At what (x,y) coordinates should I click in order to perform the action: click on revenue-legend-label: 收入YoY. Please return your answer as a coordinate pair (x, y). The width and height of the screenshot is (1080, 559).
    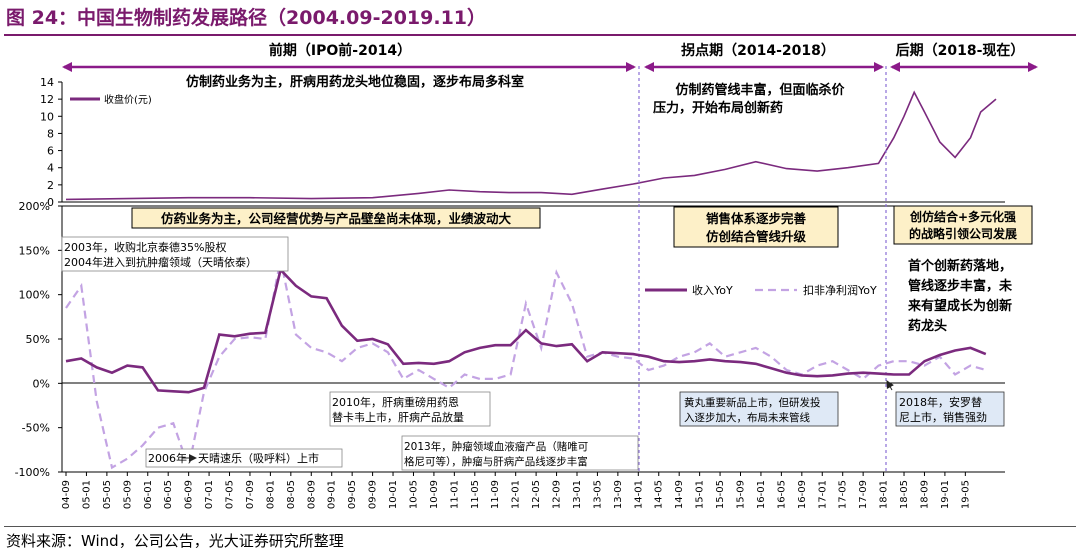
    Looking at the image, I should click on (712, 290).